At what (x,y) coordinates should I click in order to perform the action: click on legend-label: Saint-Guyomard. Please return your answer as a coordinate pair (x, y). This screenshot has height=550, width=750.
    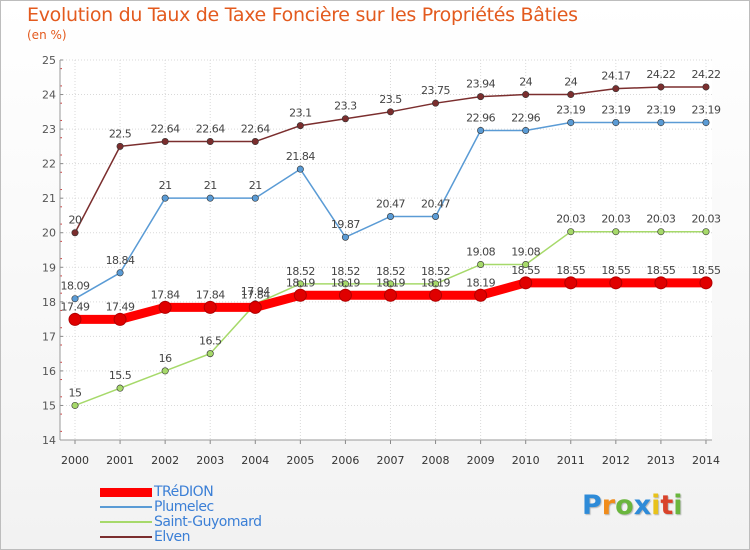
    Looking at the image, I should click on (208, 522).